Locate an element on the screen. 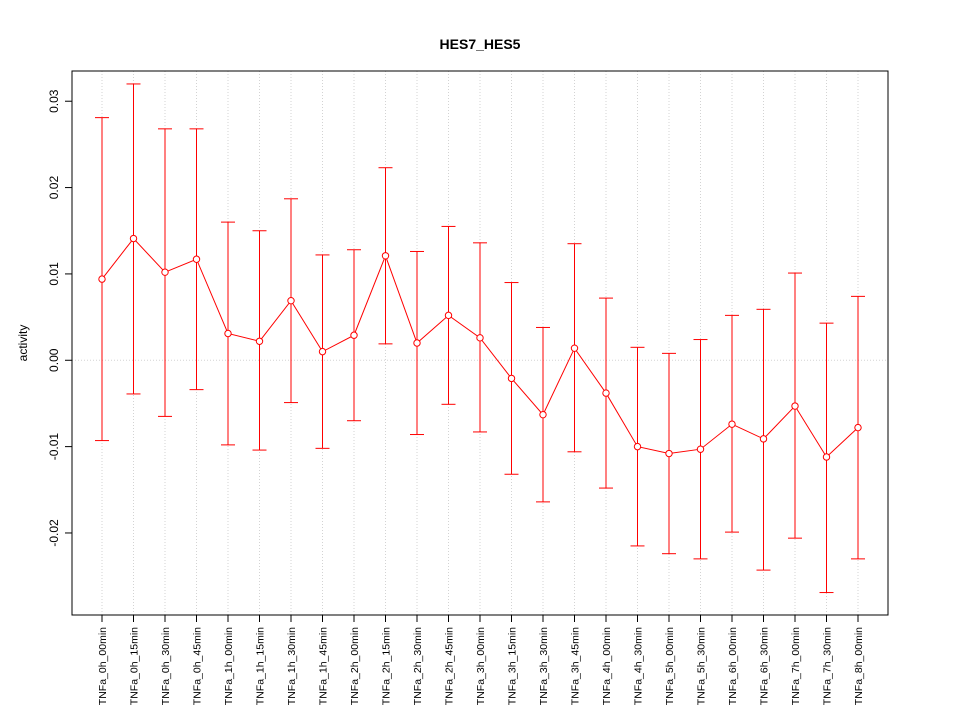  x-tick-label: TNFa_0h_15min is located at coordinates (135, 666).